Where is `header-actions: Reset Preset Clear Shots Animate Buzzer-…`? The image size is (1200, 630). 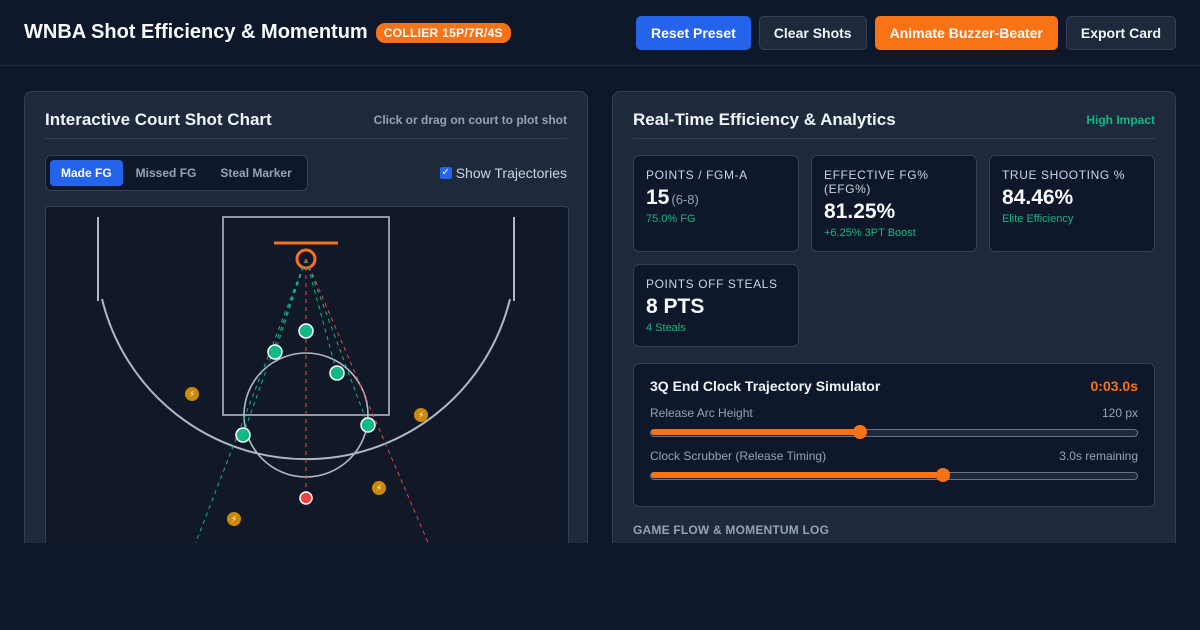
header-actions: Reset Preset Clear Shots Animate Buzzer-… is located at coordinates (905, 32).